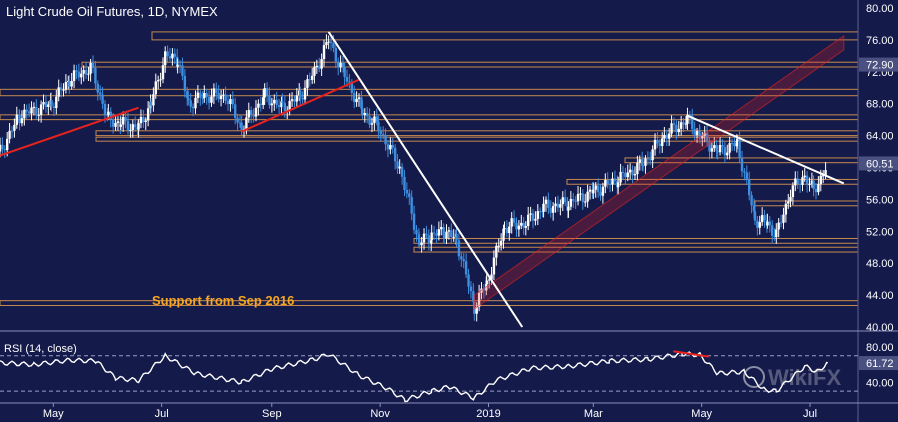 Image resolution: width=898 pixels, height=422 pixels. Describe the element at coordinates (162, 414) in the screenshot. I see `x-tick-label: Jul` at that location.